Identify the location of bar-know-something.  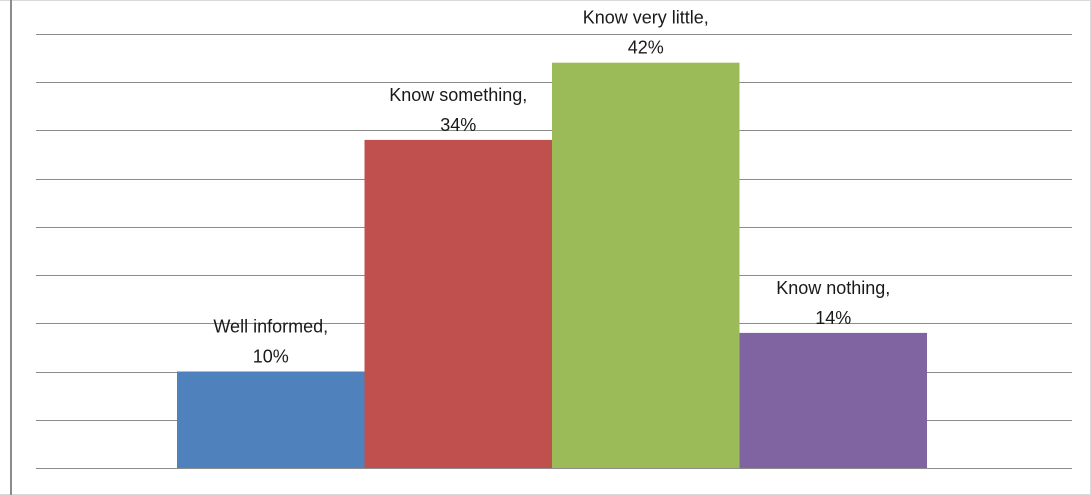
(458, 303).